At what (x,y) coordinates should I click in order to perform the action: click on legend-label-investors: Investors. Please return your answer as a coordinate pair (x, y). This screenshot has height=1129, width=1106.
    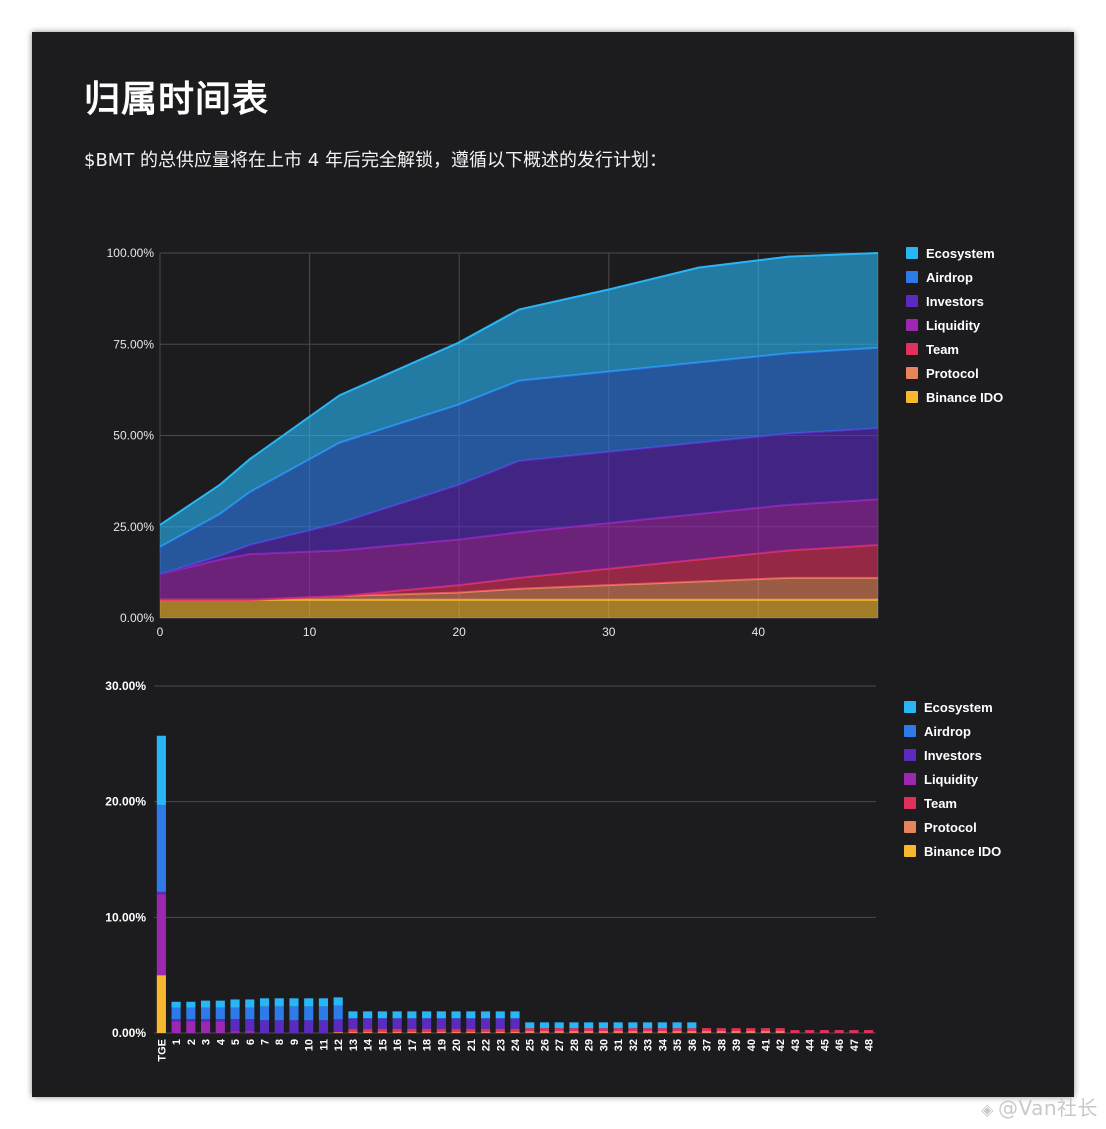
    Looking at the image, I should click on (955, 301).